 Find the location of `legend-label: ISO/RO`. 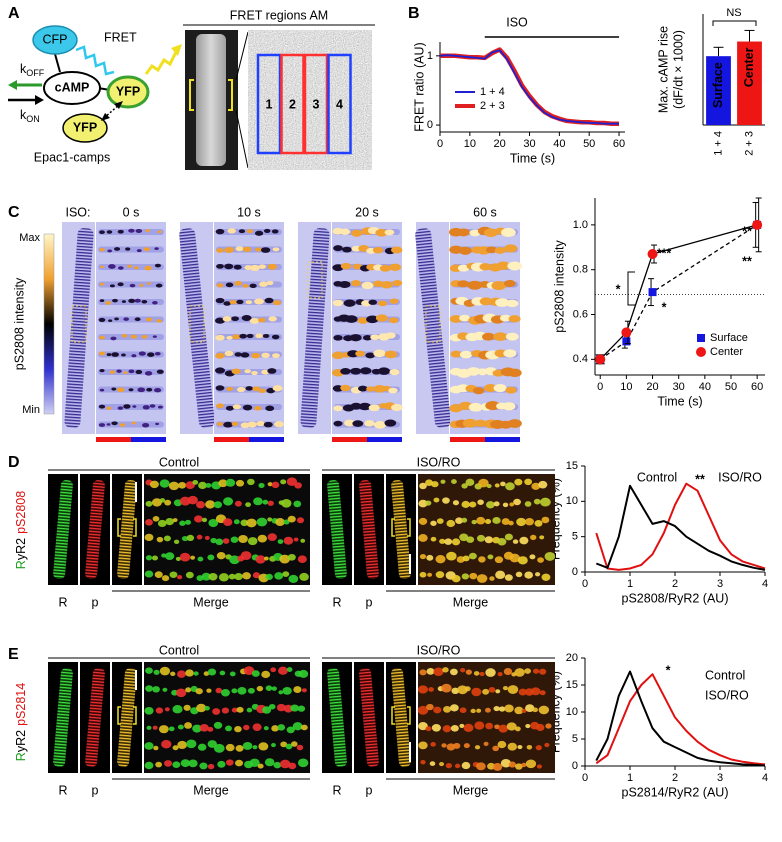

legend-label: ISO/RO is located at coordinates (740, 477).